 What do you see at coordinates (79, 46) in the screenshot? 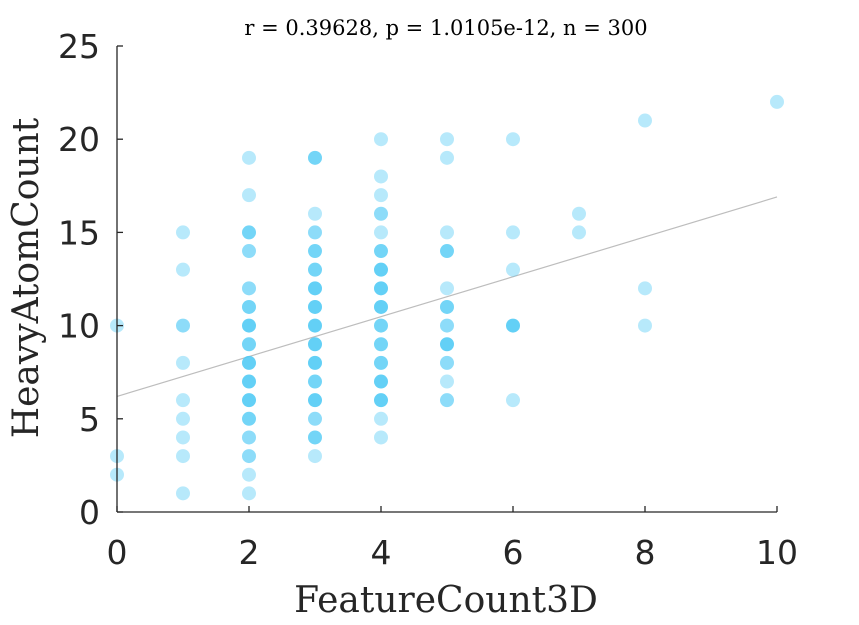
I see `y-tick-label: 25` at bounding box center [79, 46].